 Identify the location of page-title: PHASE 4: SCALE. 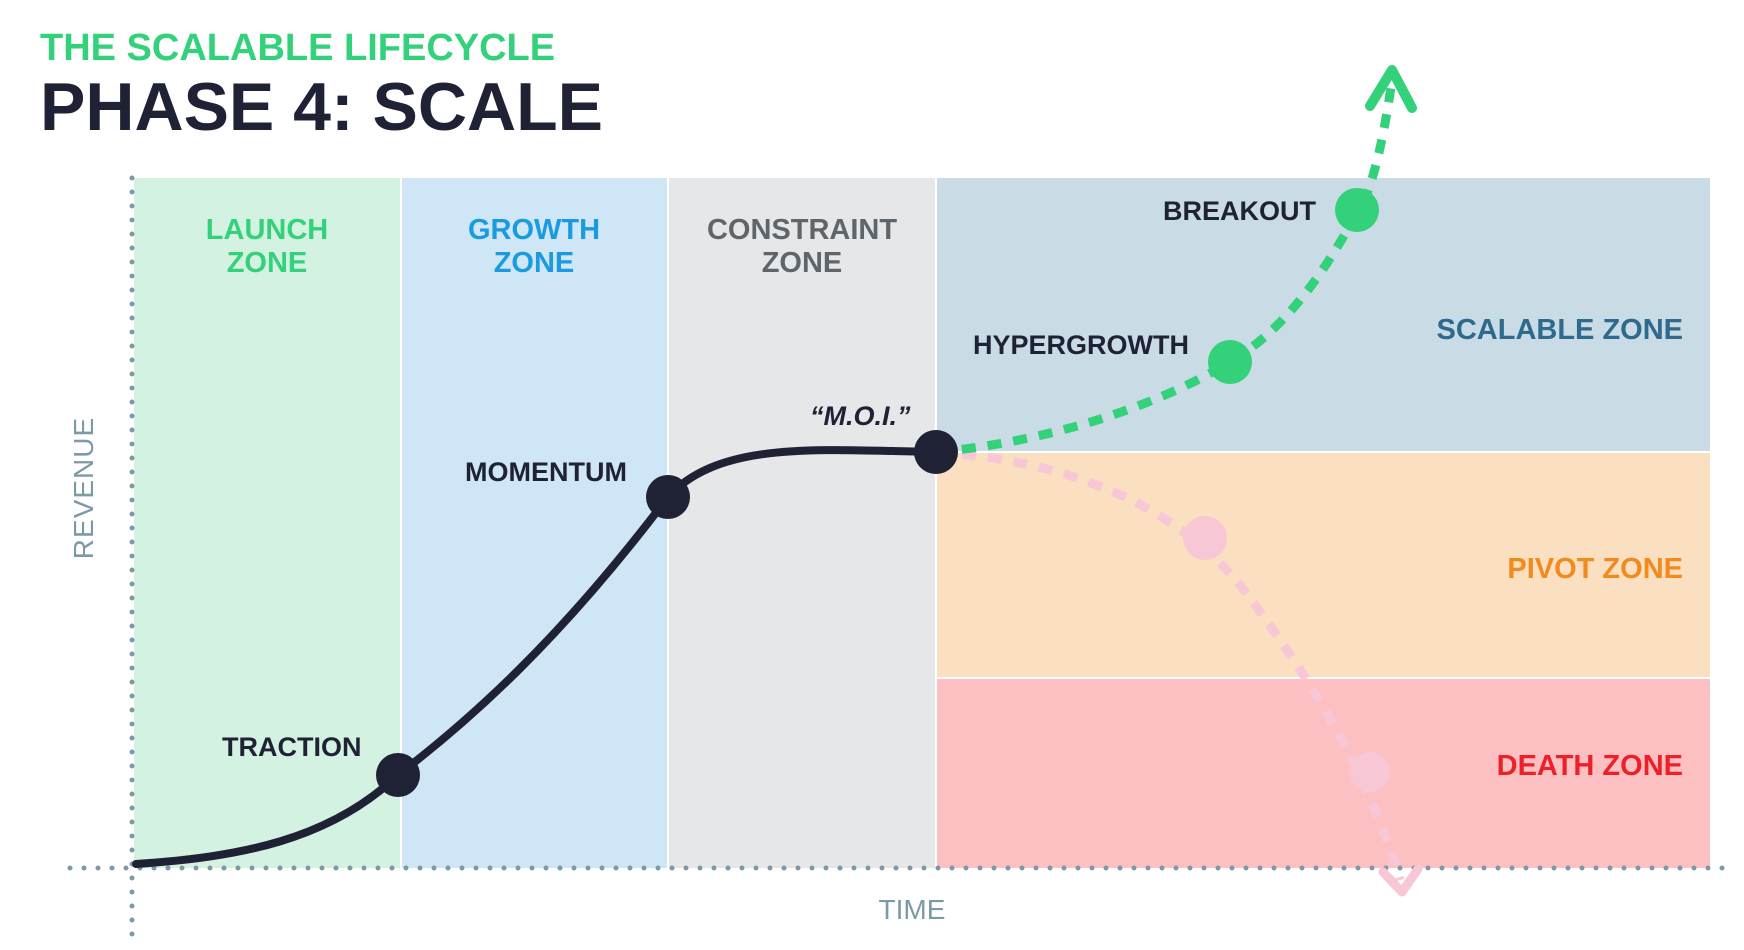
(321, 107).